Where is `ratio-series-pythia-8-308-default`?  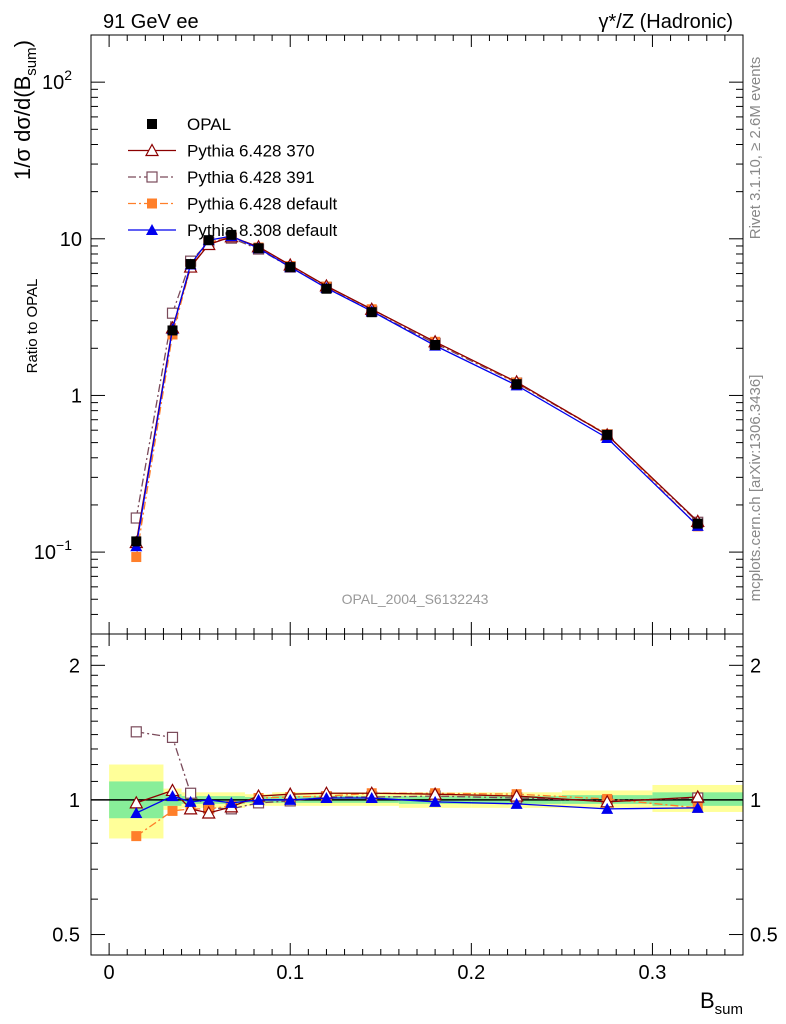
ratio-series-pythia-8-308-default is located at coordinates (417, 804).